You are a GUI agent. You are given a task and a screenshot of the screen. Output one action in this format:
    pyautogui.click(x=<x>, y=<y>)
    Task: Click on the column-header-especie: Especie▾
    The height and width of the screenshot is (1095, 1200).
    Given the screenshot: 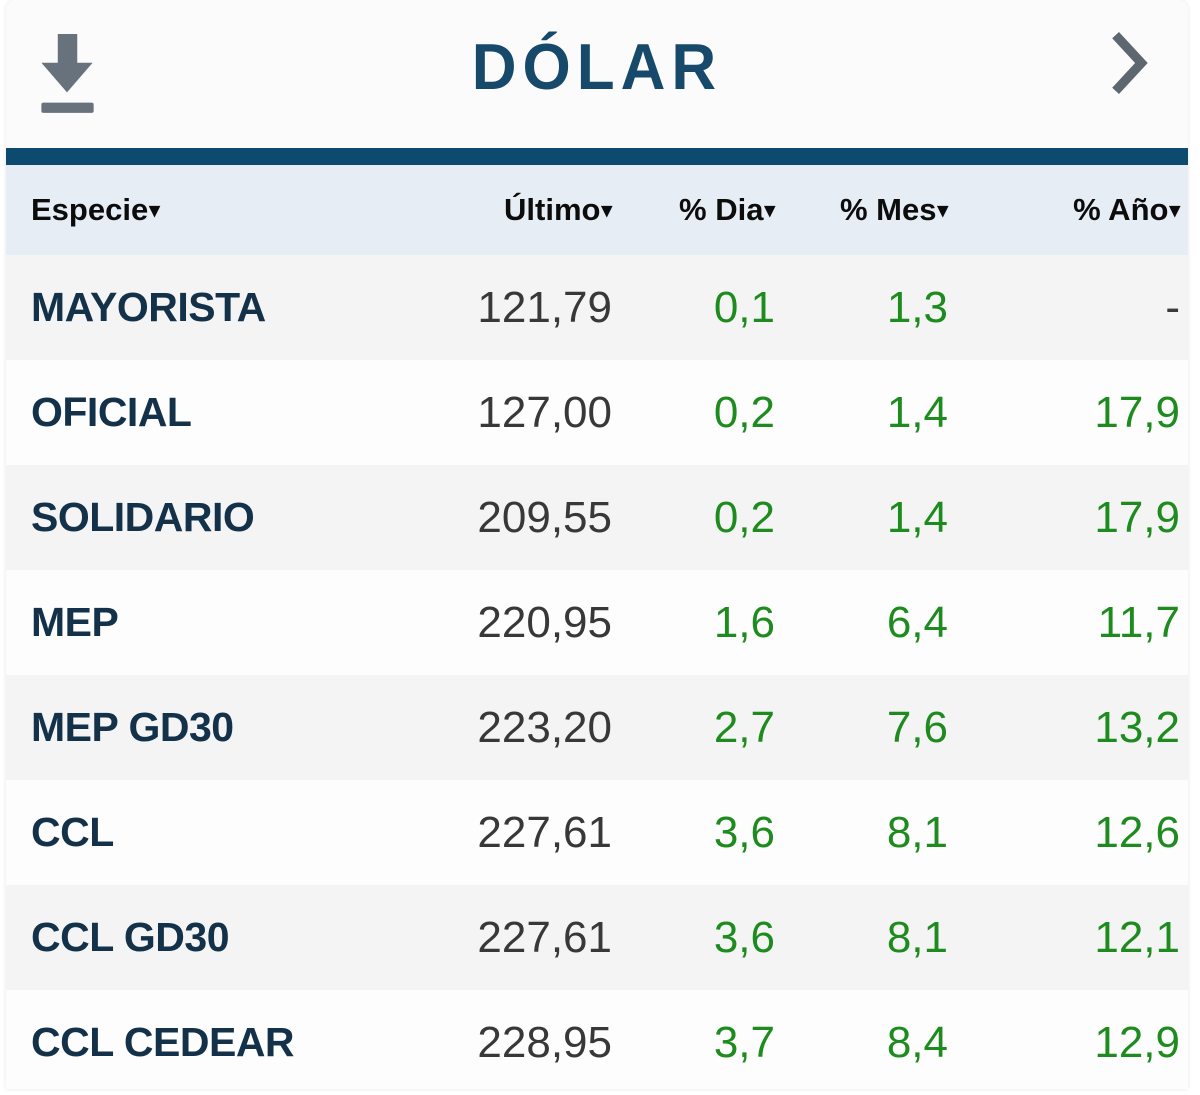 What is the action you would take?
    pyautogui.click(x=95, y=209)
    